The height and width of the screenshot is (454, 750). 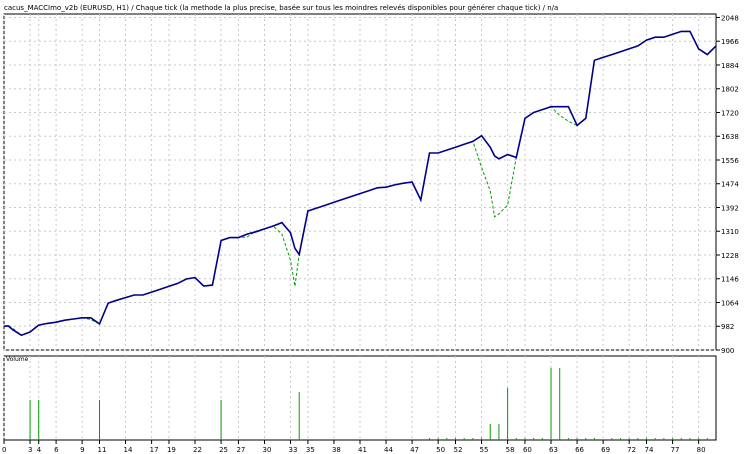 What do you see at coordinates (102, 450) in the screenshot?
I see `x-tick-label: 11` at bounding box center [102, 450].